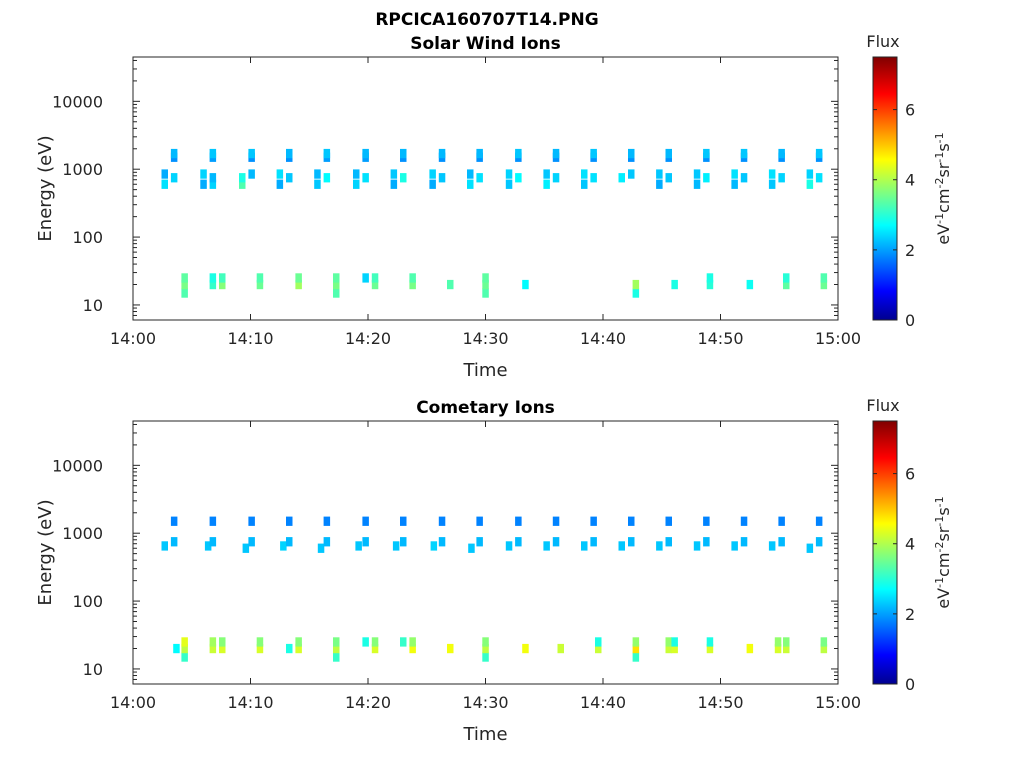 The width and height of the screenshot is (1024, 768). I want to click on colorbar-unit-label: eV-1cm-2sr-1s-1, so click(943, 188).